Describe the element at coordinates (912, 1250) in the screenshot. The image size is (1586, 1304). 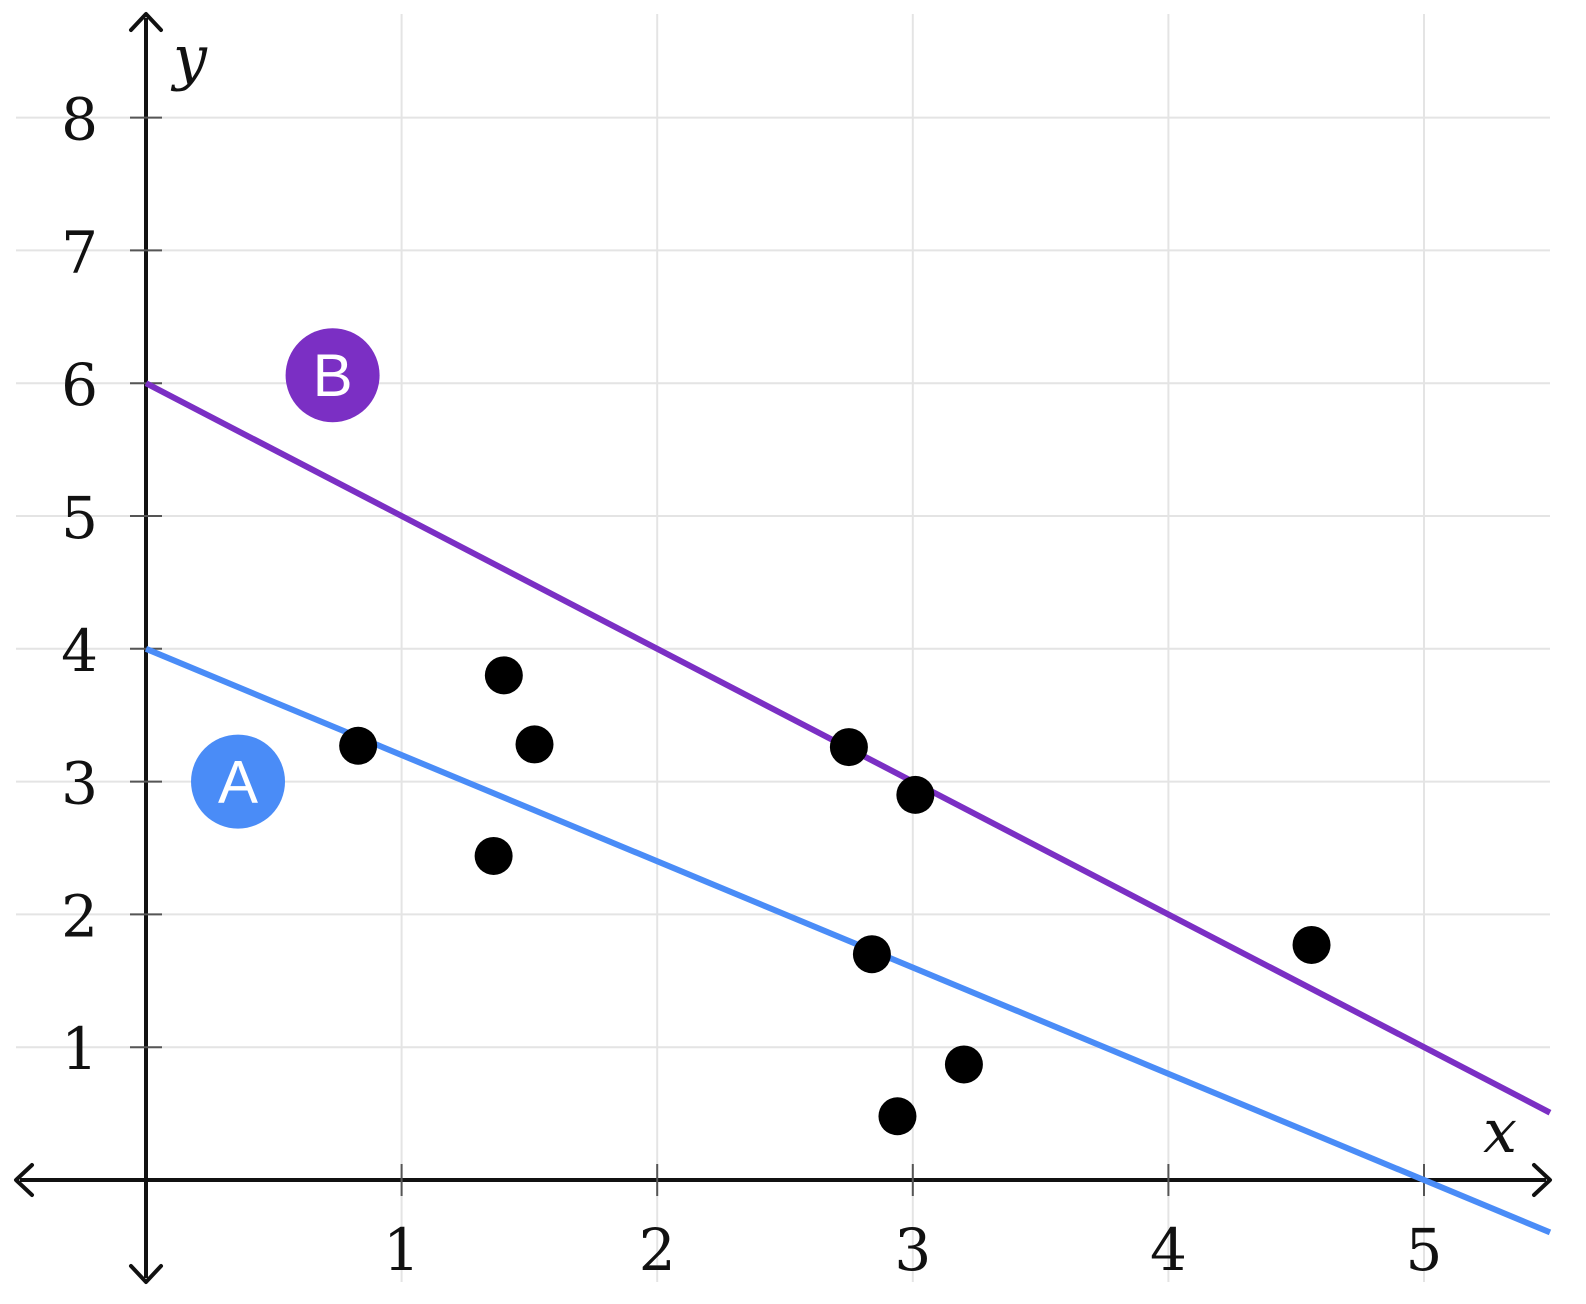
I see `x-tick-label-3: 3` at that location.